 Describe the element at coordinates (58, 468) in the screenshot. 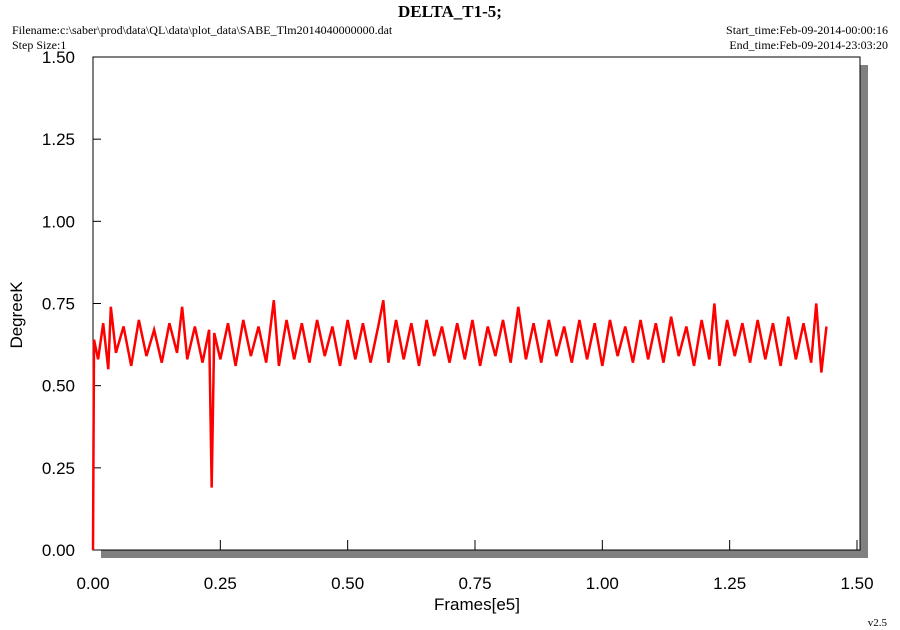

I see `y-tick-label: 0.25` at that location.